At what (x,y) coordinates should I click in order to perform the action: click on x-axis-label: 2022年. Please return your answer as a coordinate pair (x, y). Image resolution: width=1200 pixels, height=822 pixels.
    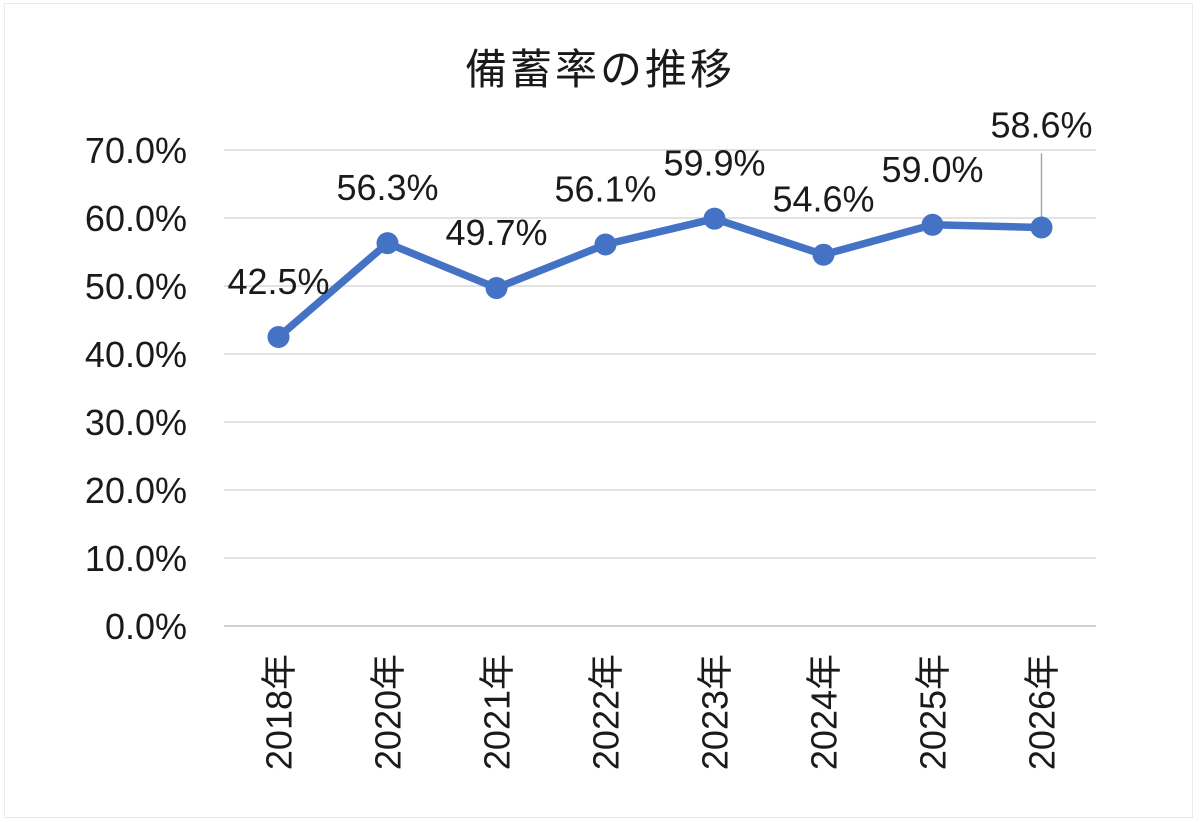
    Looking at the image, I should click on (606, 712).